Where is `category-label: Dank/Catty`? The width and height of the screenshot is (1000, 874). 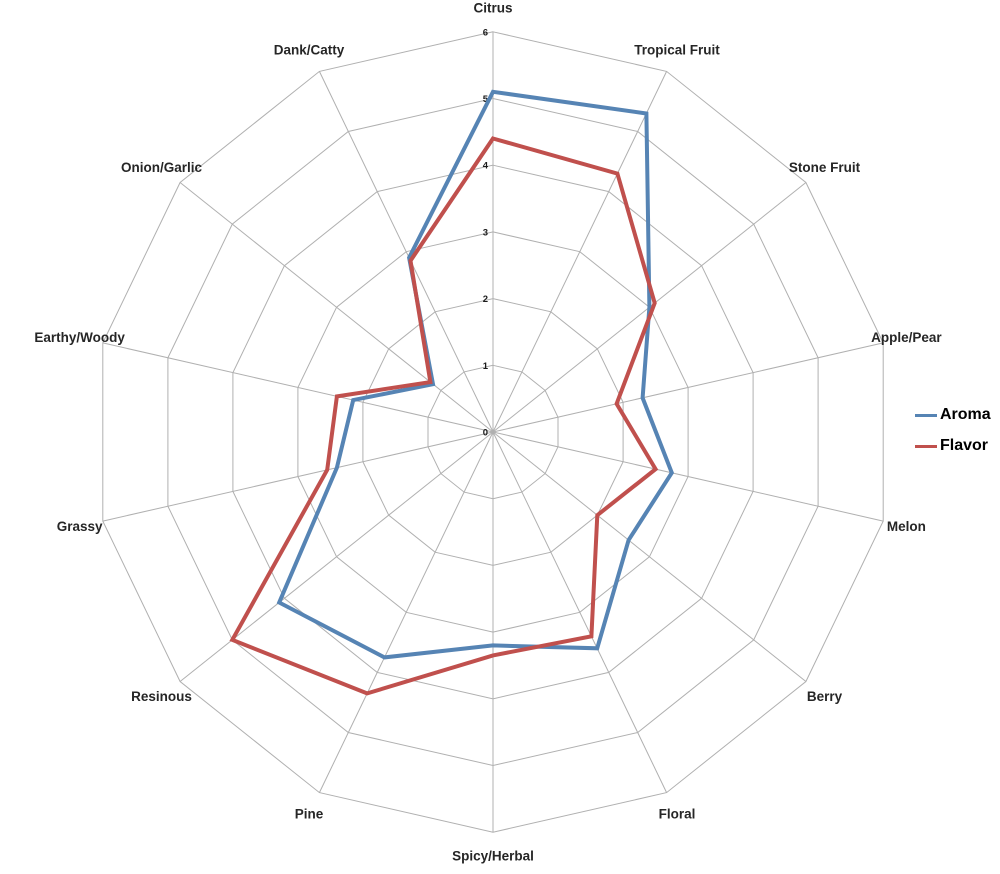
category-label: Dank/Catty is located at coordinates (309, 50).